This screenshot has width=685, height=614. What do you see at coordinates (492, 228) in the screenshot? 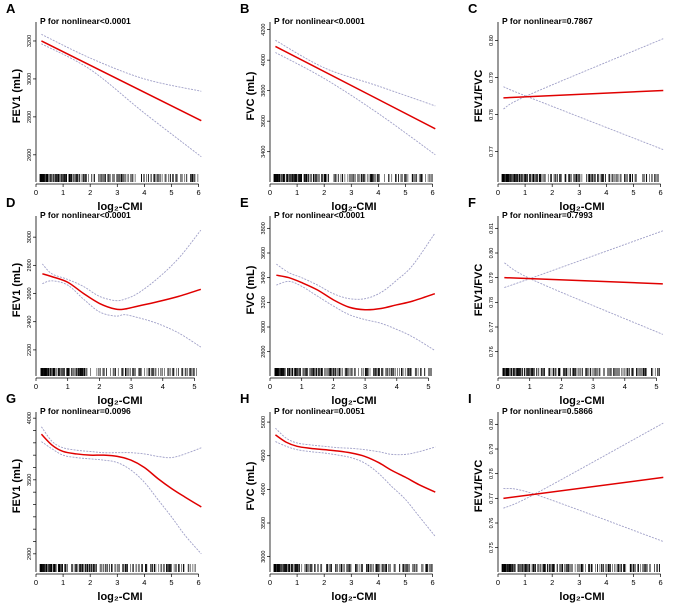
I see `y-tick-label: 0.81` at bounding box center [492, 228].